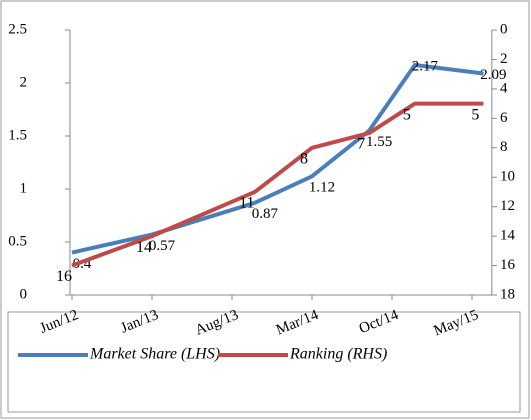  What do you see at coordinates (265, 214) in the screenshot?
I see `data-label: 0.87` at bounding box center [265, 214].